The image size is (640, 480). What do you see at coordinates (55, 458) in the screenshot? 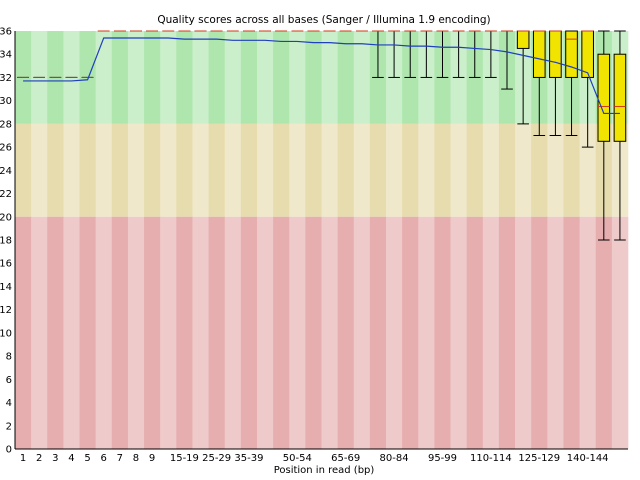
I see `x-tick-label: 3` at bounding box center [55, 458].